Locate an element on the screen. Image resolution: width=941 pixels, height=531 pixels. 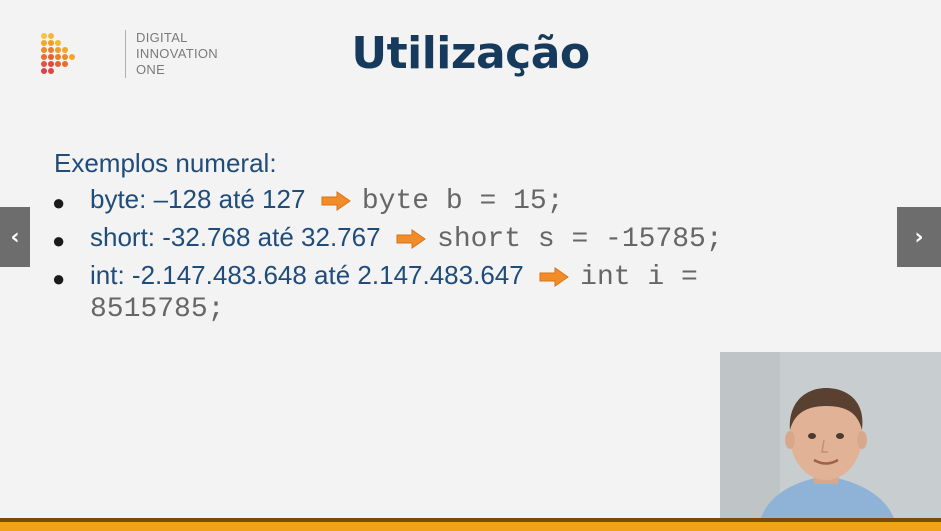
slide-title-text: Utilização is located at coordinates (470, 53).